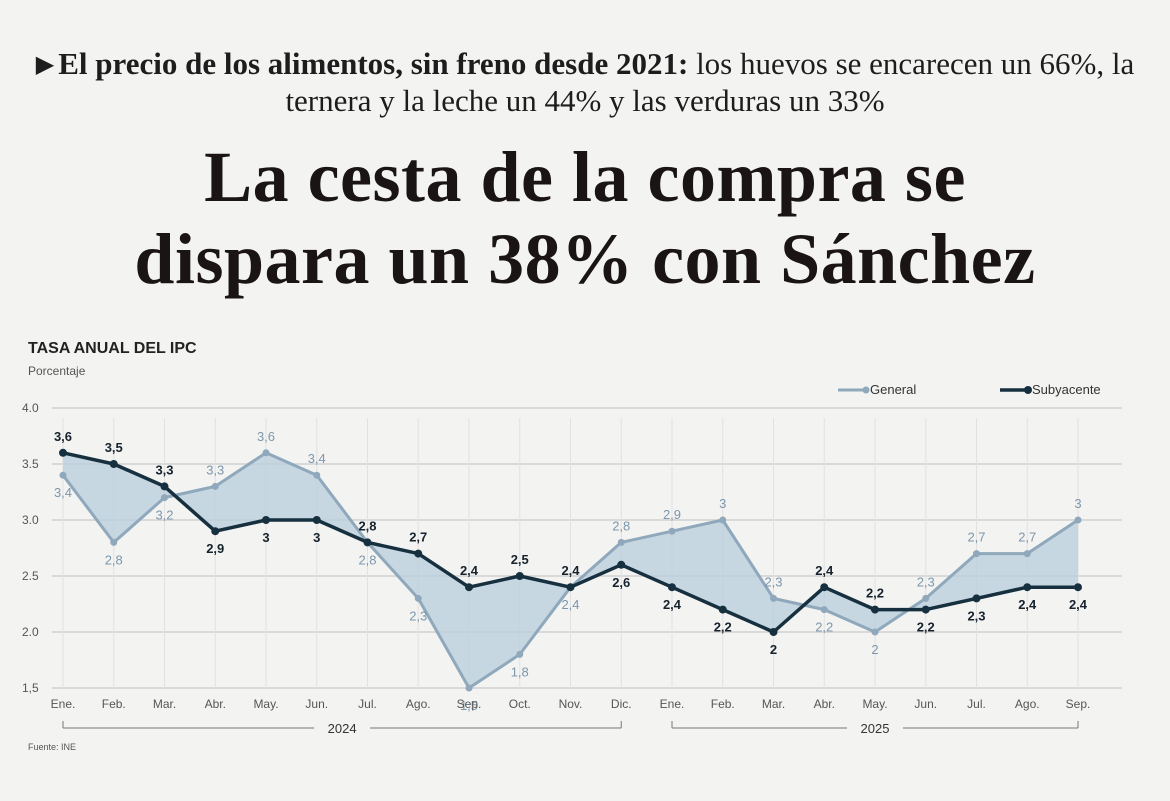 The height and width of the screenshot is (801, 1170). What do you see at coordinates (316, 537) in the screenshot?
I see `data-label-subyacente: 3` at bounding box center [316, 537].